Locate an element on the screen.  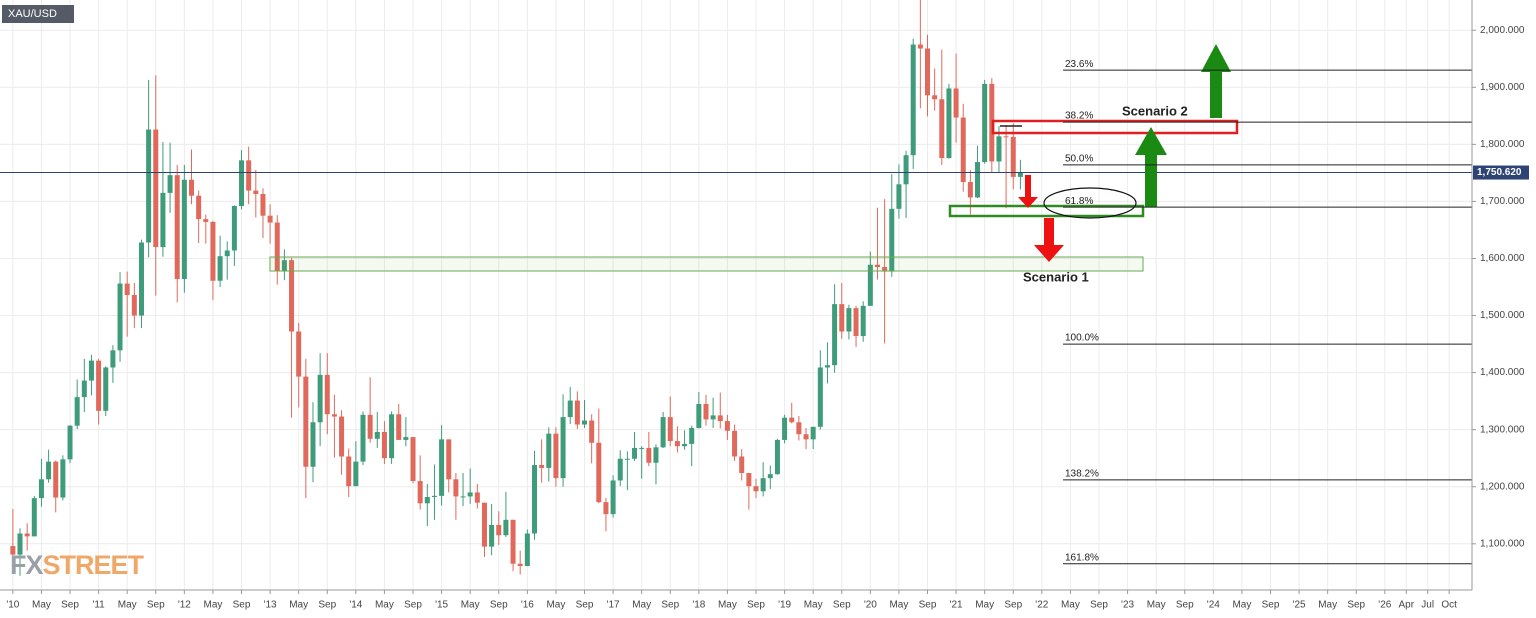
fib-label: 23.6% is located at coordinates (1079, 64).